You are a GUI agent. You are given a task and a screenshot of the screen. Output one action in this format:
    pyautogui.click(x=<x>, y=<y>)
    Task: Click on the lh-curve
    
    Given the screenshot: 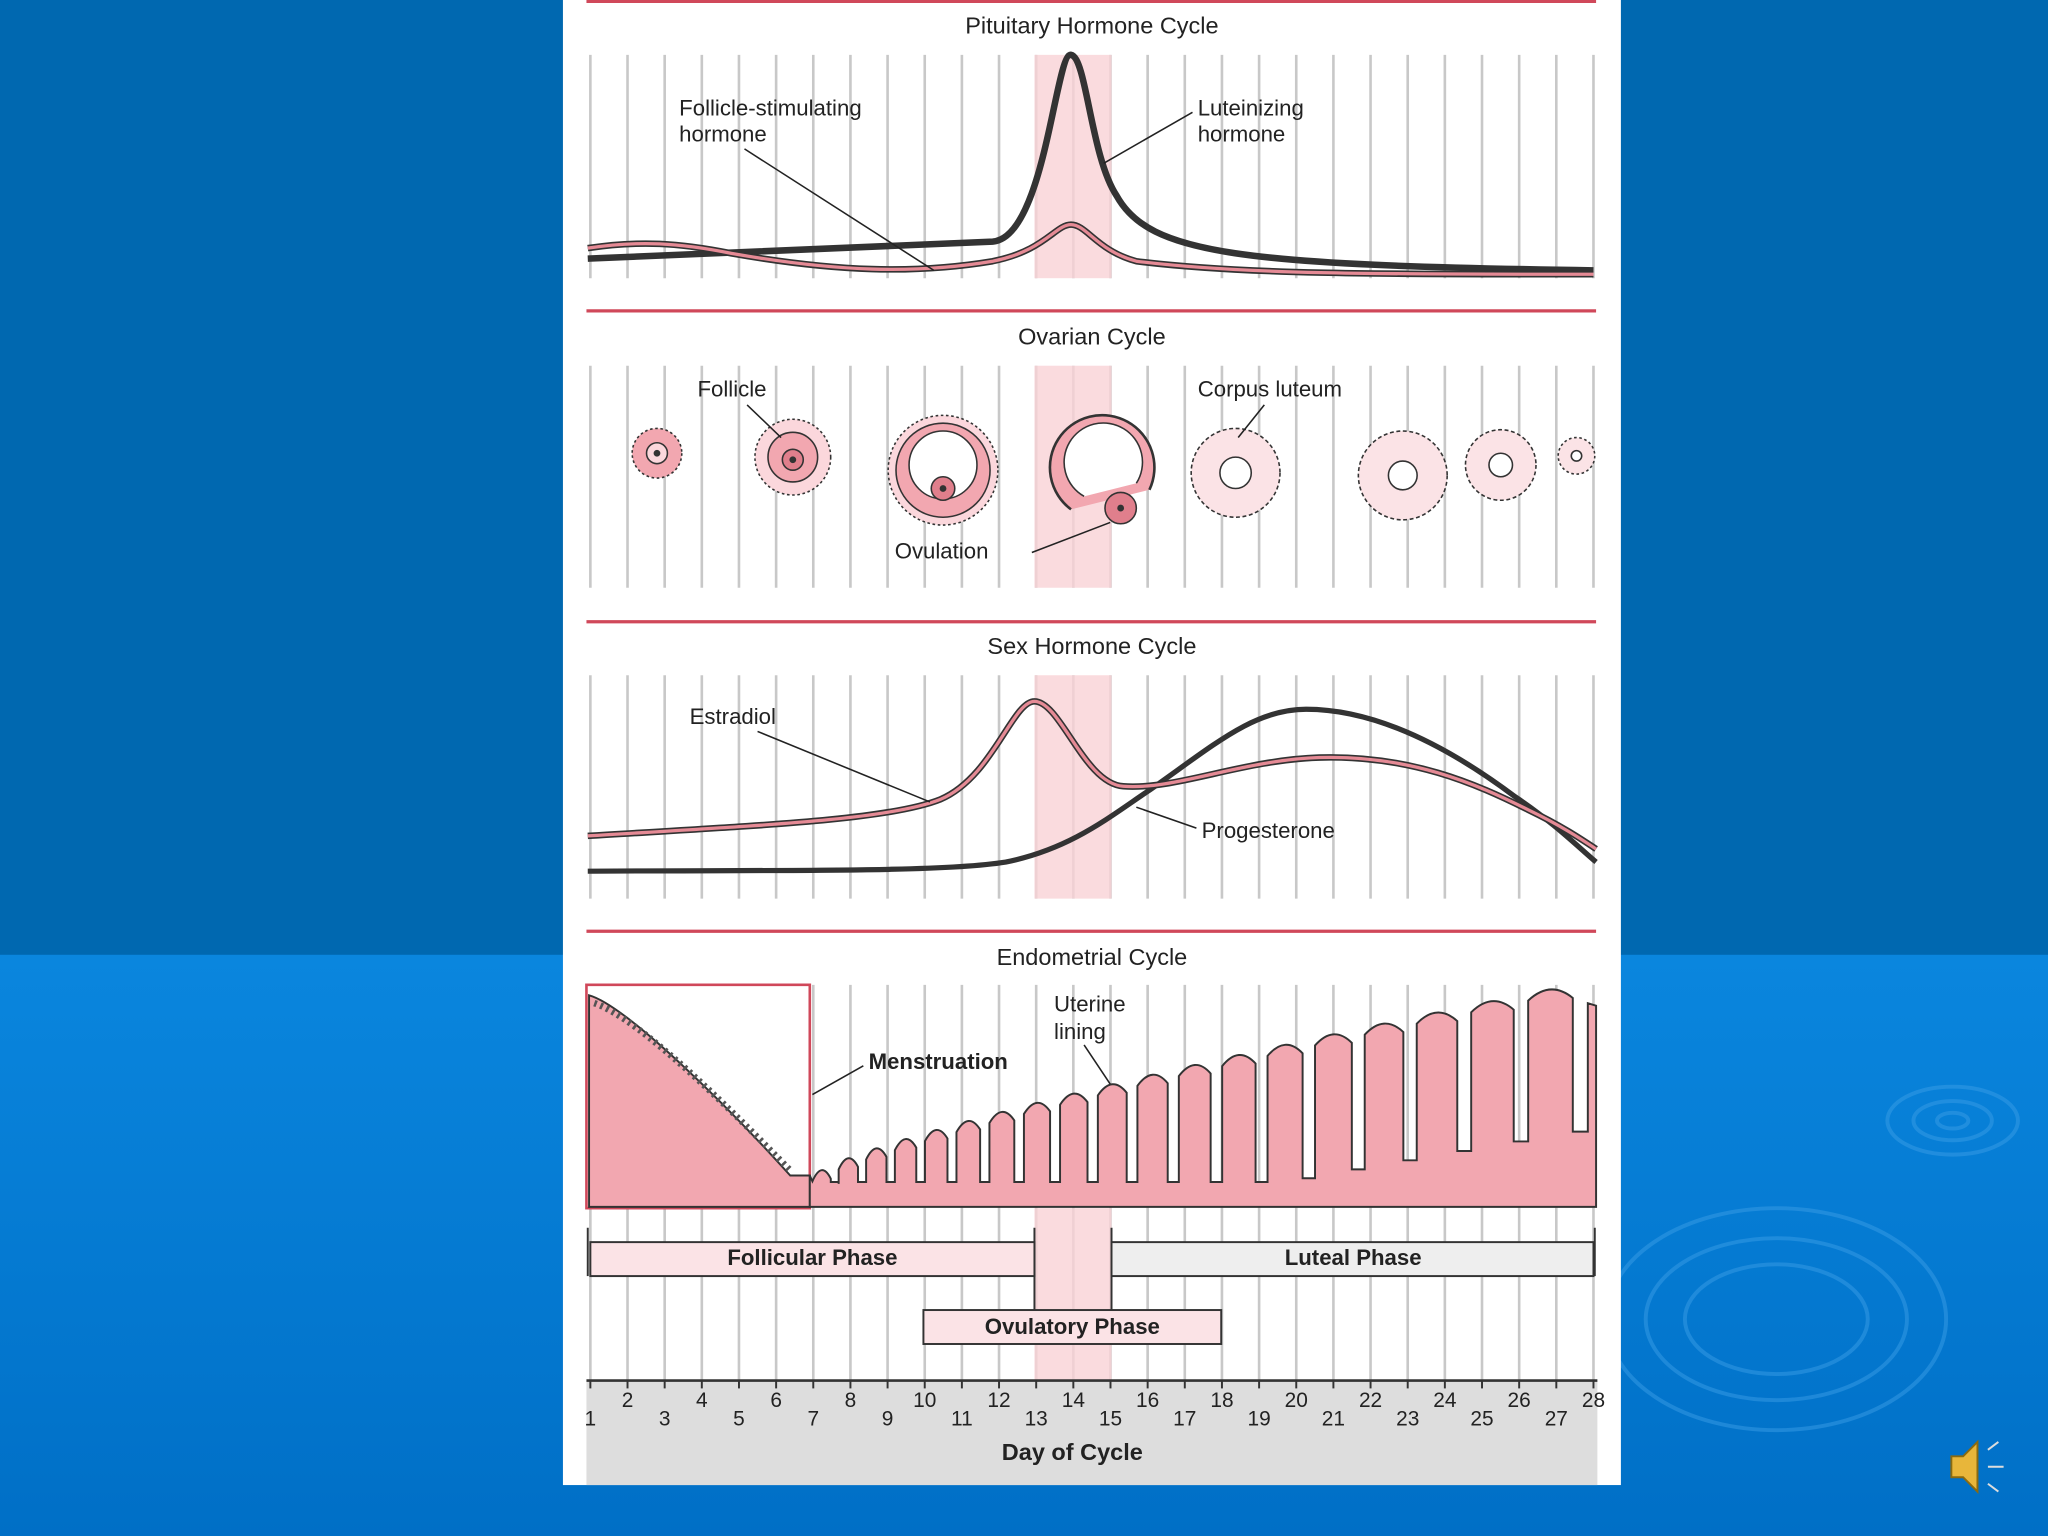 What is the action you would take?
    pyautogui.click(x=1090, y=162)
    